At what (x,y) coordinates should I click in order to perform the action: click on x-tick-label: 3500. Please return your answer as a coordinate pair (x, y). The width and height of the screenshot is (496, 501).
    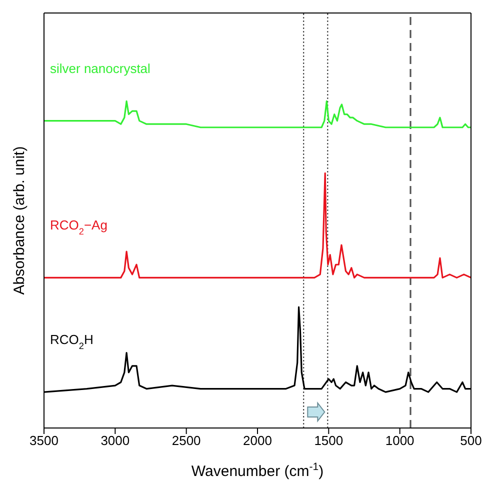
    Looking at the image, I should click on (44, 440).